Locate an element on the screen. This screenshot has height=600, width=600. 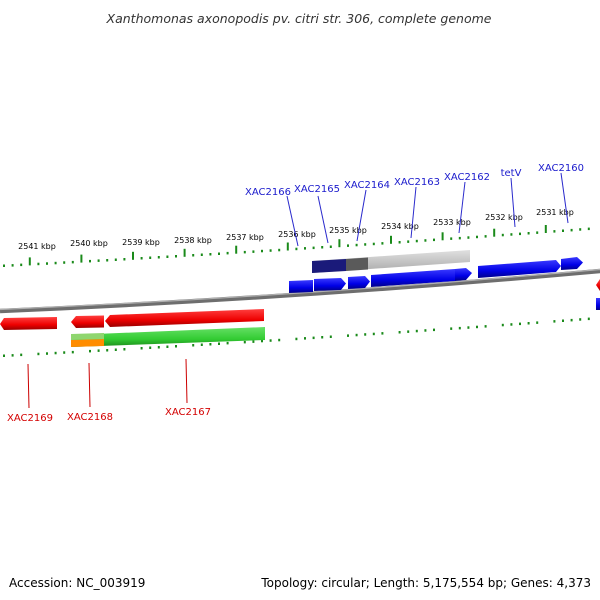
gene-label: XAC2162 is located at coordinates (467, 177).